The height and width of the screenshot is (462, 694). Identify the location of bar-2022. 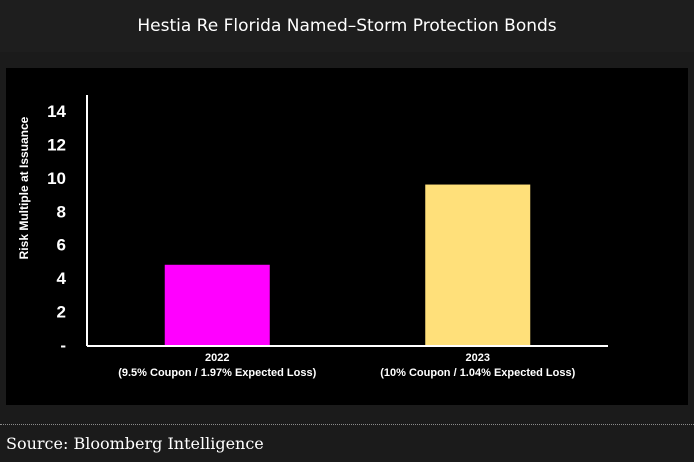
(217, 304).